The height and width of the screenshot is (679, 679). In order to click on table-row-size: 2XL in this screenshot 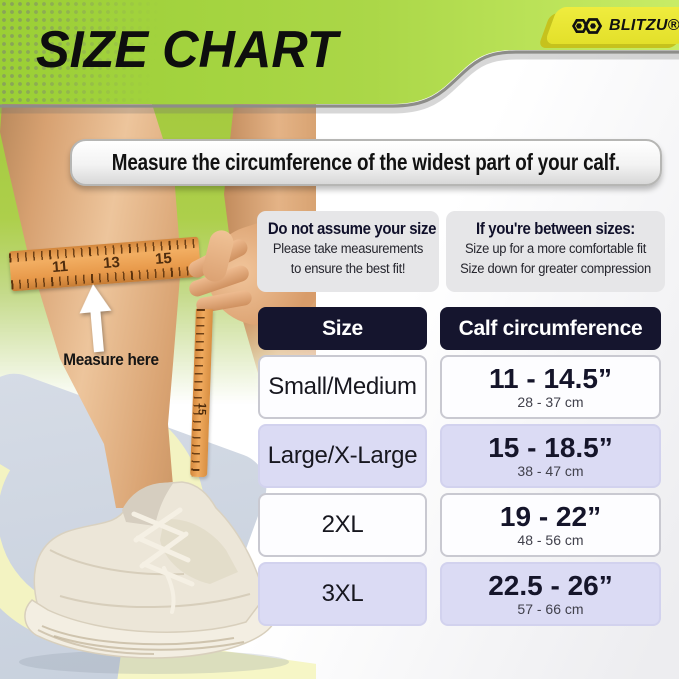, I will do `click(342, 525)`.